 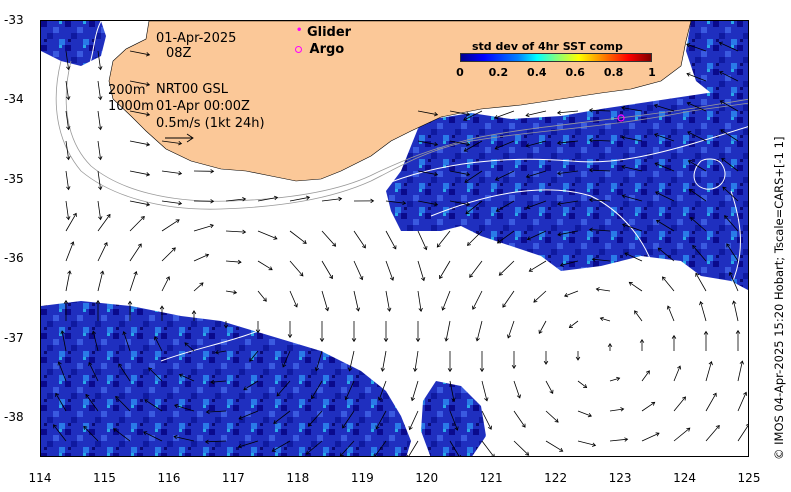 I want to click on argo-legend-label: Argo, so click(x=327, y=49).